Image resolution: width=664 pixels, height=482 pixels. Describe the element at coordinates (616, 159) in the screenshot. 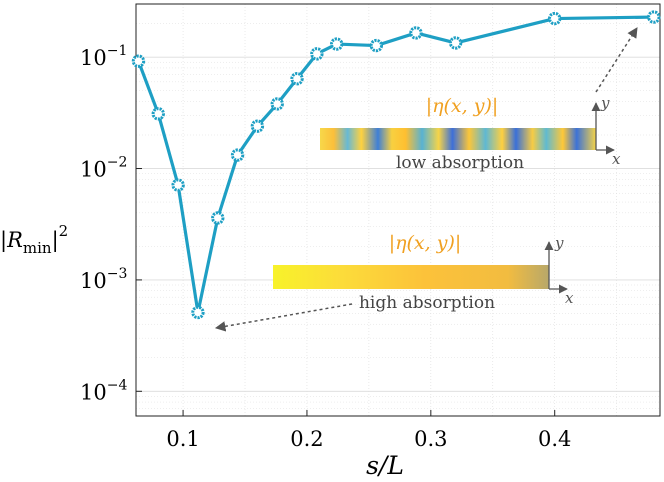

I see `low-absorption-x-axis-label: x` at that location.